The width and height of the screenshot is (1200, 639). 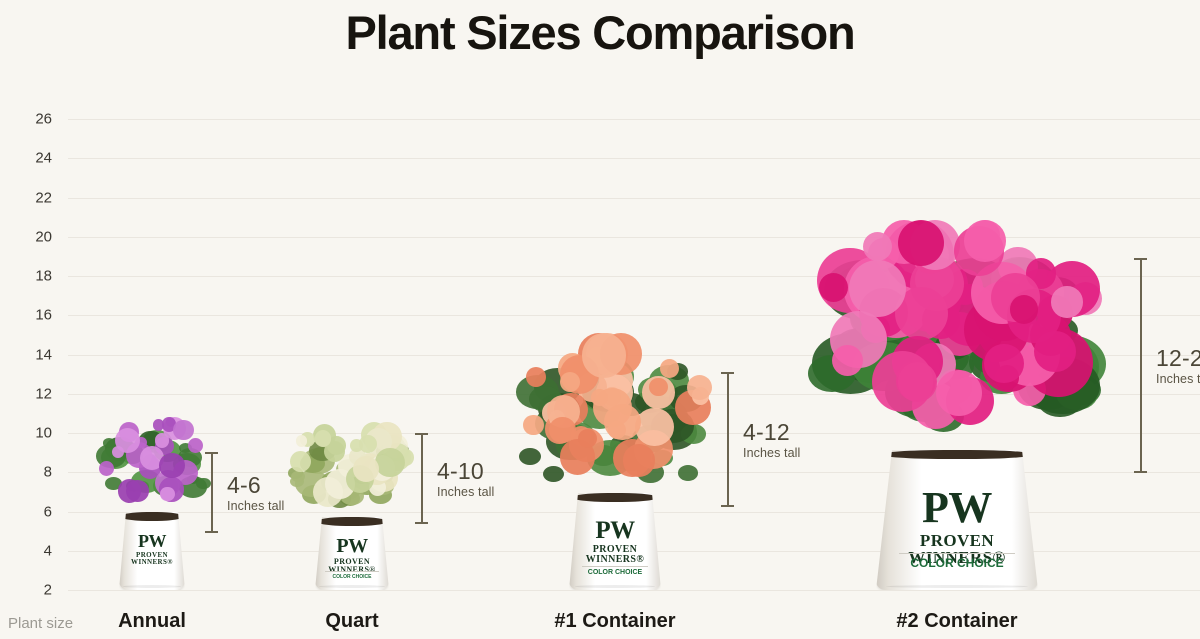 I want to click on y-axis-tick-label: 14, so click(x=43, y=354).